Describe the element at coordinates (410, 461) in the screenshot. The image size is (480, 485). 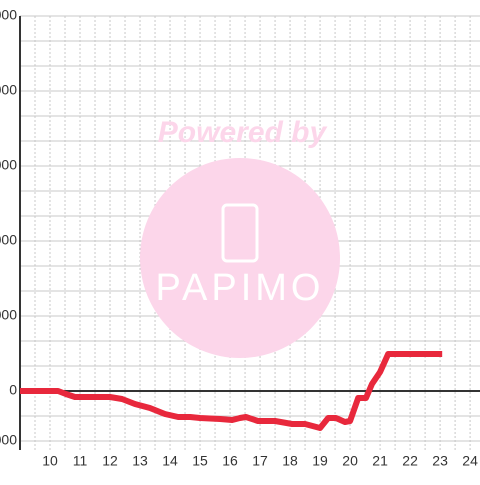
I see `x-tick-label: 22` at that location.